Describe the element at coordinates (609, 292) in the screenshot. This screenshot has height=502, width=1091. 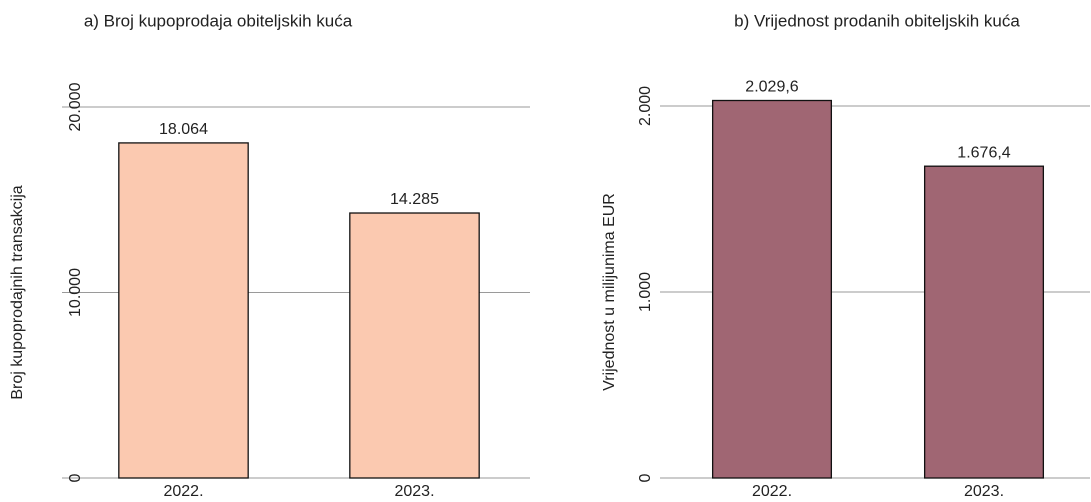
I see `y-axis-label: Vrijednost u milijunima EUR` at that location.